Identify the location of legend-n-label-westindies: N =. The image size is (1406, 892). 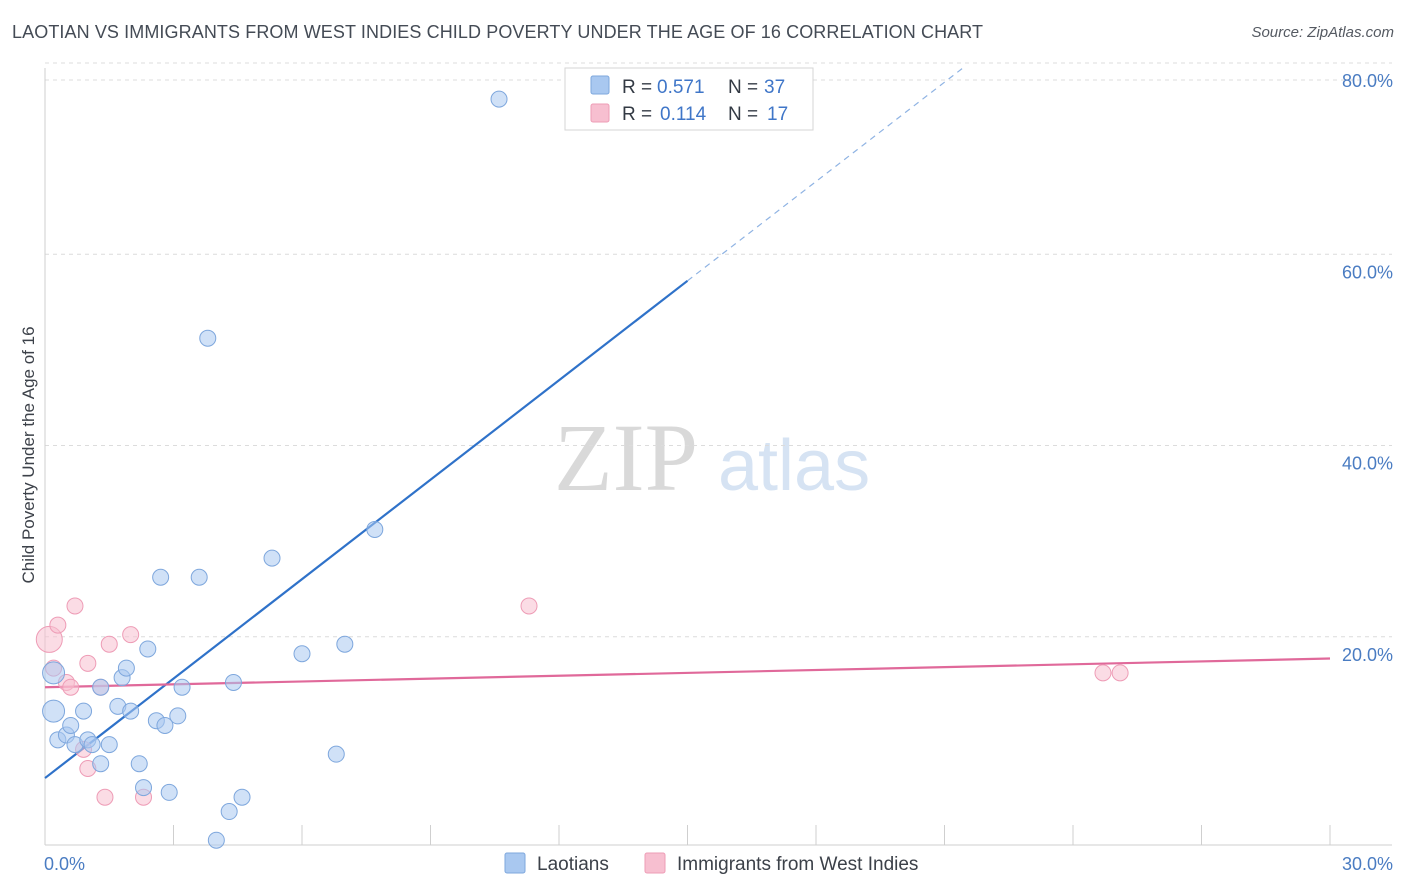
(743, 114).